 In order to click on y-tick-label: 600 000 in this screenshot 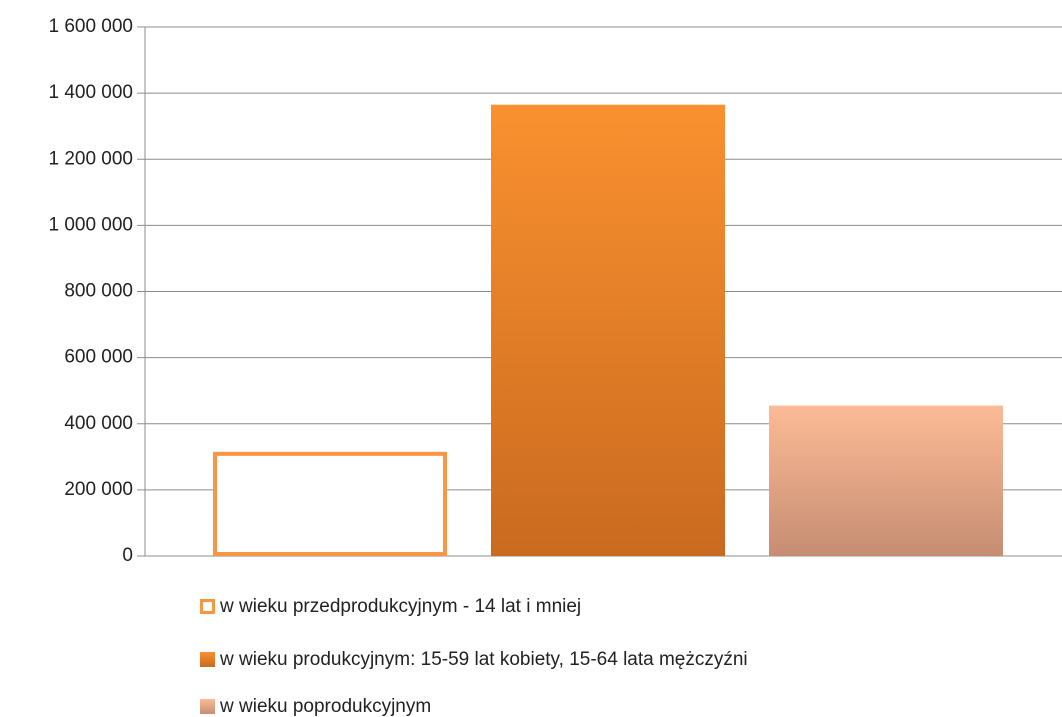, I will do `click(98, 357)`.